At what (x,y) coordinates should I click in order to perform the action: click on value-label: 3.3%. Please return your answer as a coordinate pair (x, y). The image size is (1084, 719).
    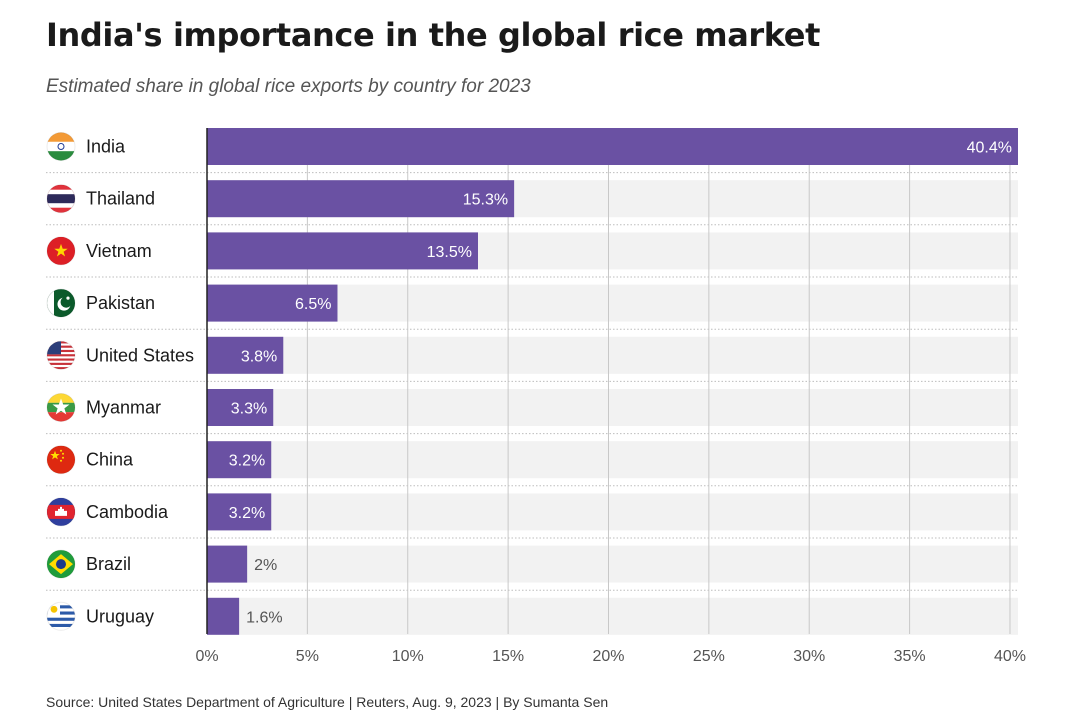
    Looking at the image, I should click on (249, 409).